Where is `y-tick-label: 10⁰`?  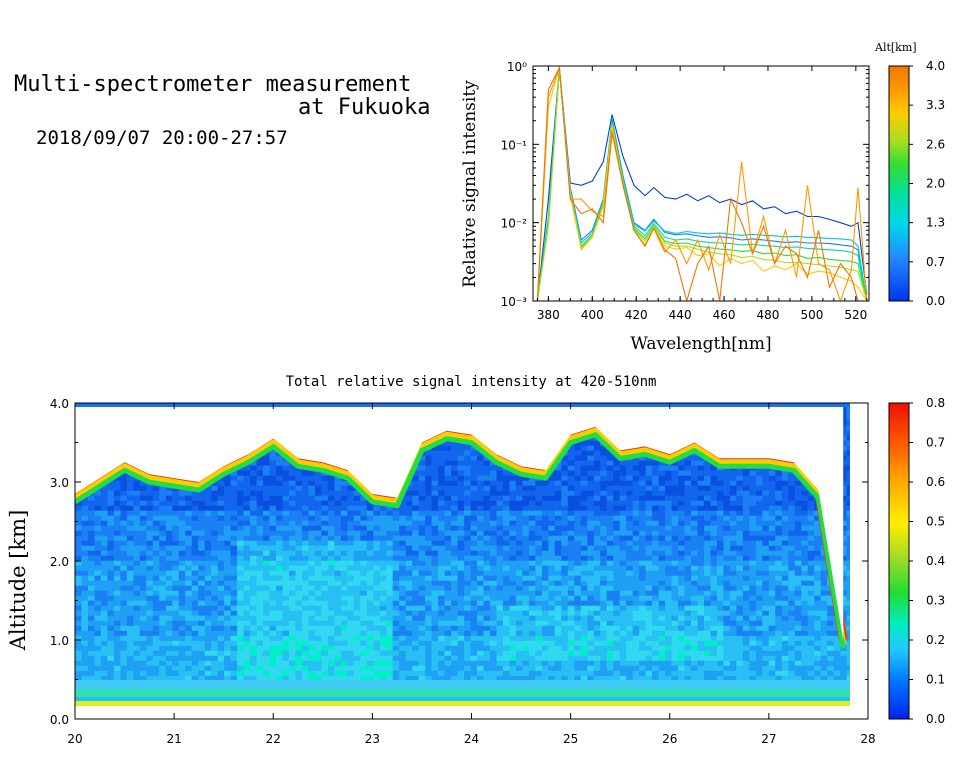 y-tick-label: 10⁰ is located at coordinates (517, 67).